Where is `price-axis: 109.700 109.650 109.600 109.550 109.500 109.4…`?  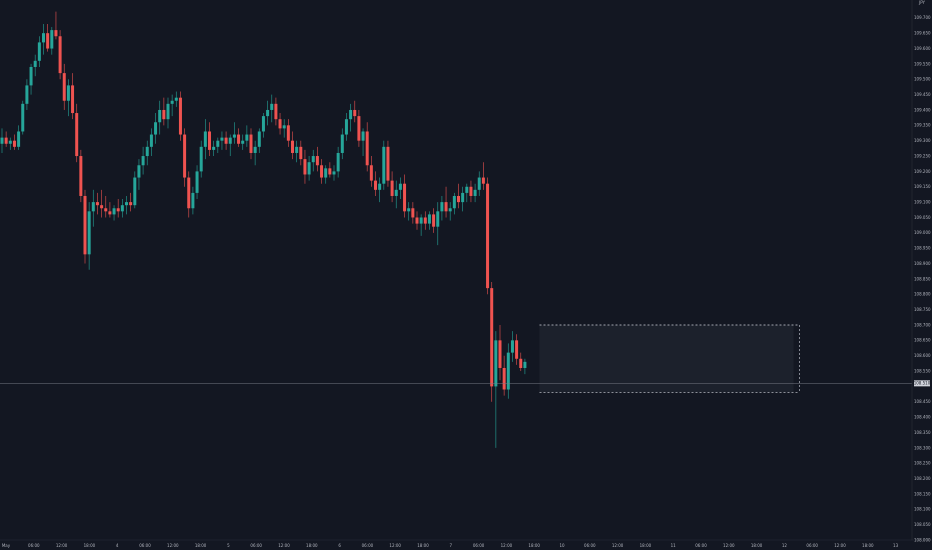 price-axis: 109.700 109.650 109.600 109.550 109.500 109.4… is located at coordinates (922, 278).